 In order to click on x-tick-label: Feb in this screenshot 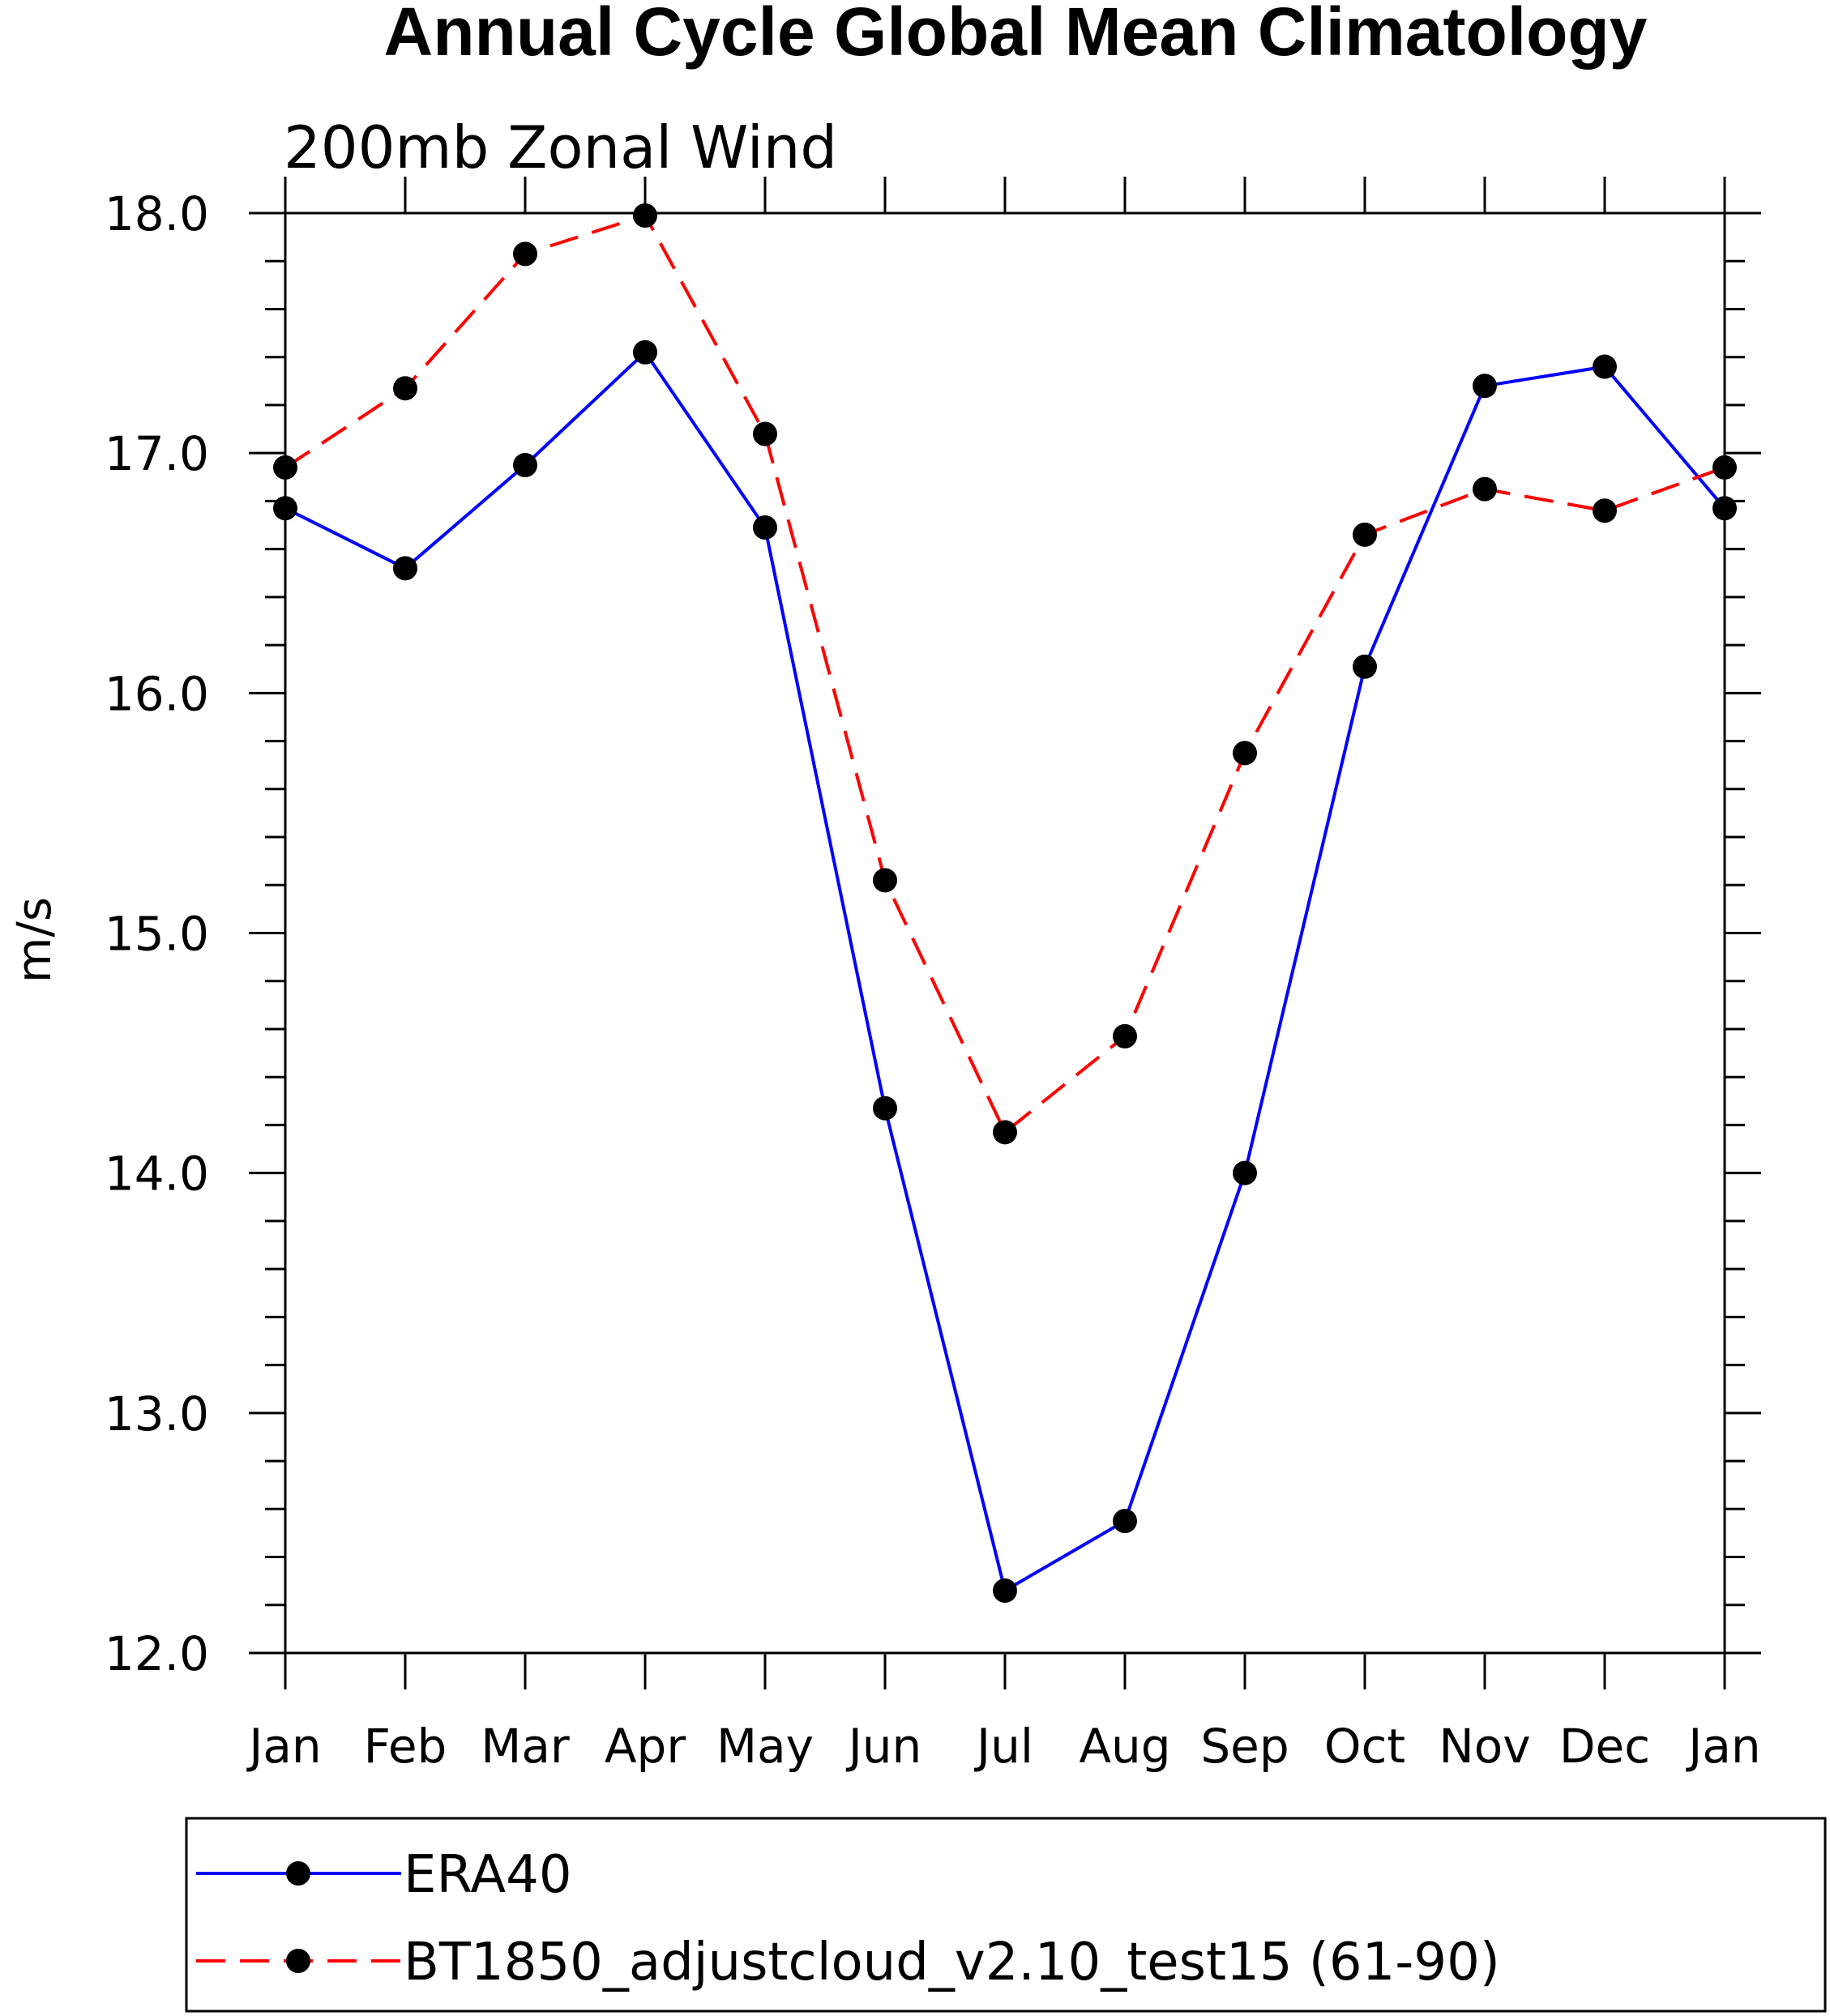, I will do `click(405, 1746)`.